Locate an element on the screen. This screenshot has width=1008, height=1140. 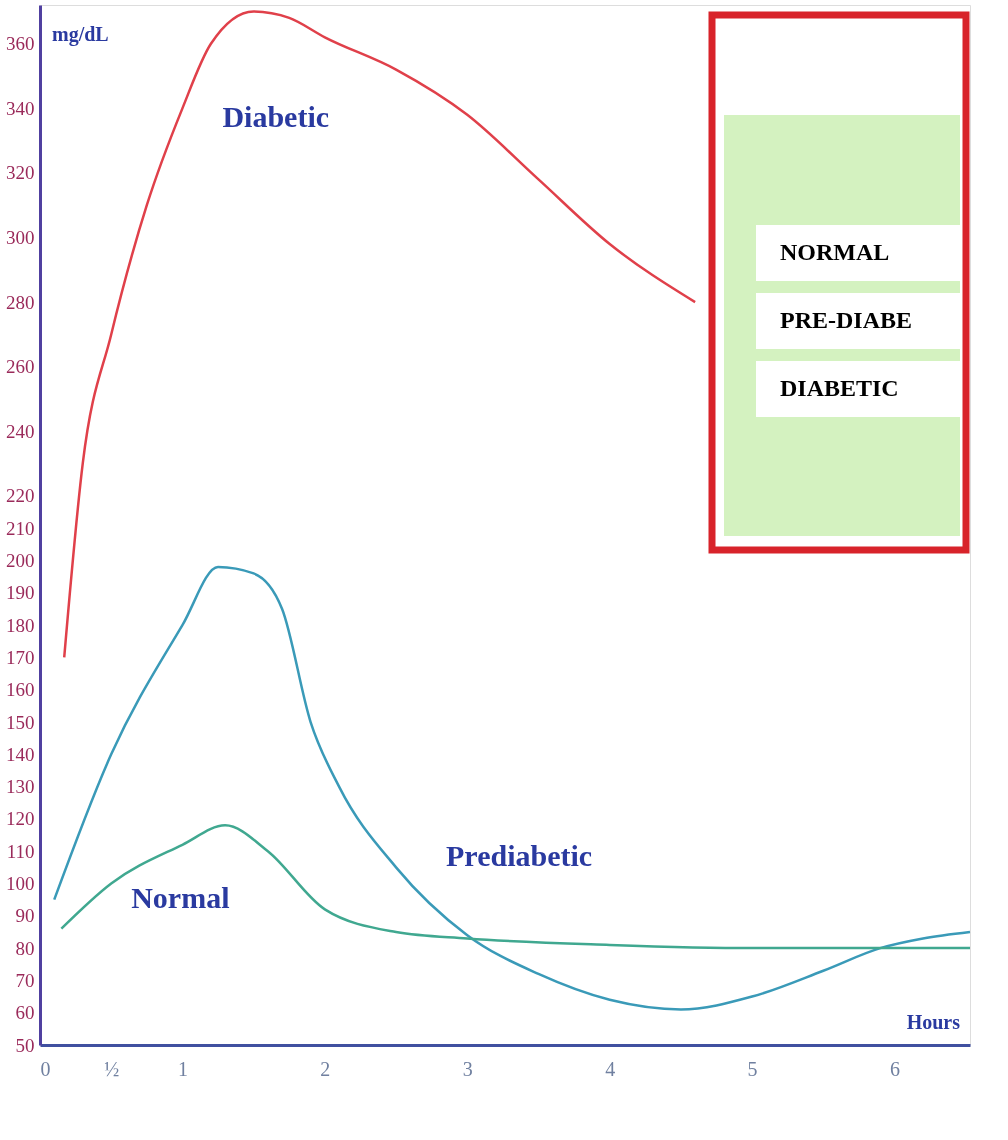
x-tick-label: 6 is located at coordinates (895, 1068).